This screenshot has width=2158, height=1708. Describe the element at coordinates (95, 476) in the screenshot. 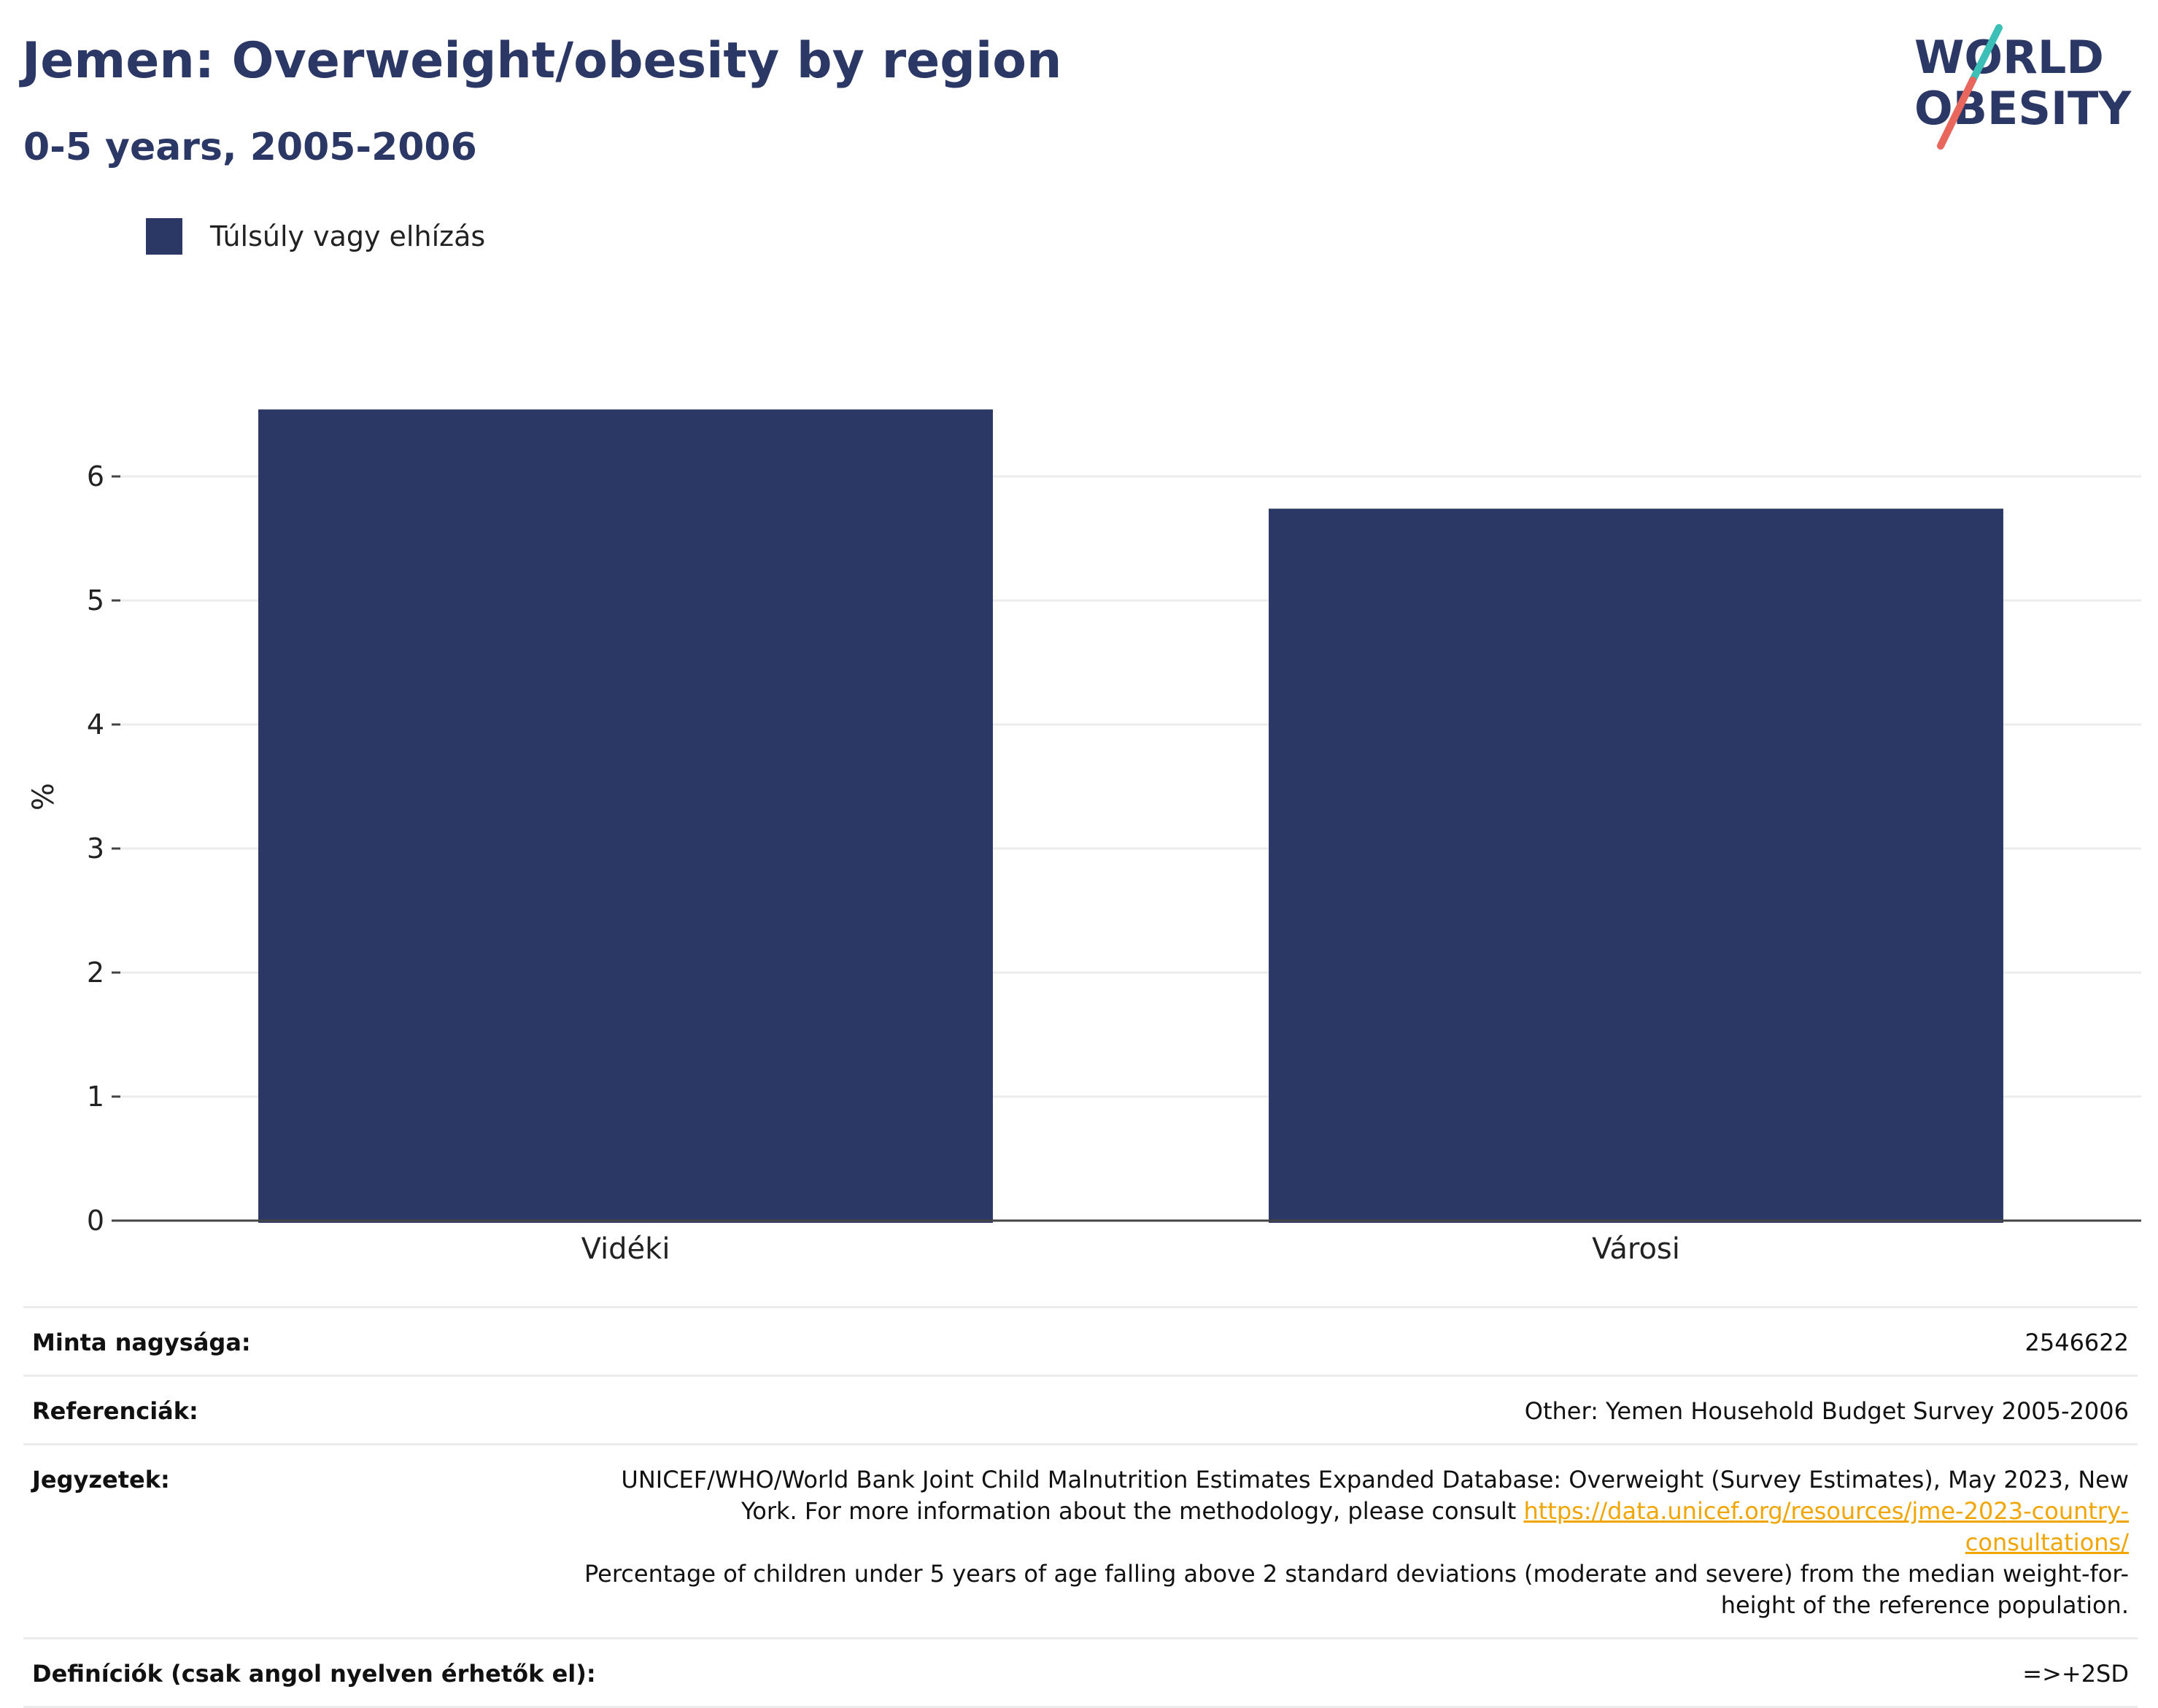

I see `y-tick-label: 6` at that location.